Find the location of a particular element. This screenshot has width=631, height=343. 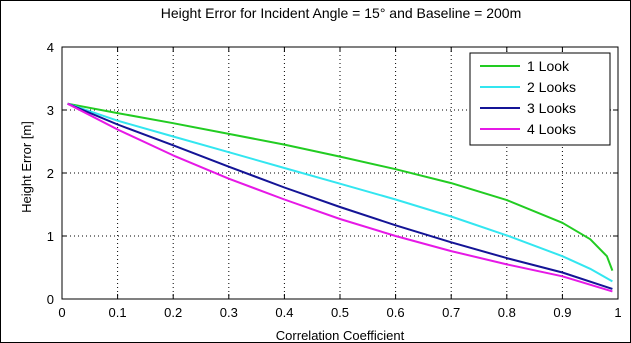

legend-label-3: 3 Looks is located at coordinates (551, 108).